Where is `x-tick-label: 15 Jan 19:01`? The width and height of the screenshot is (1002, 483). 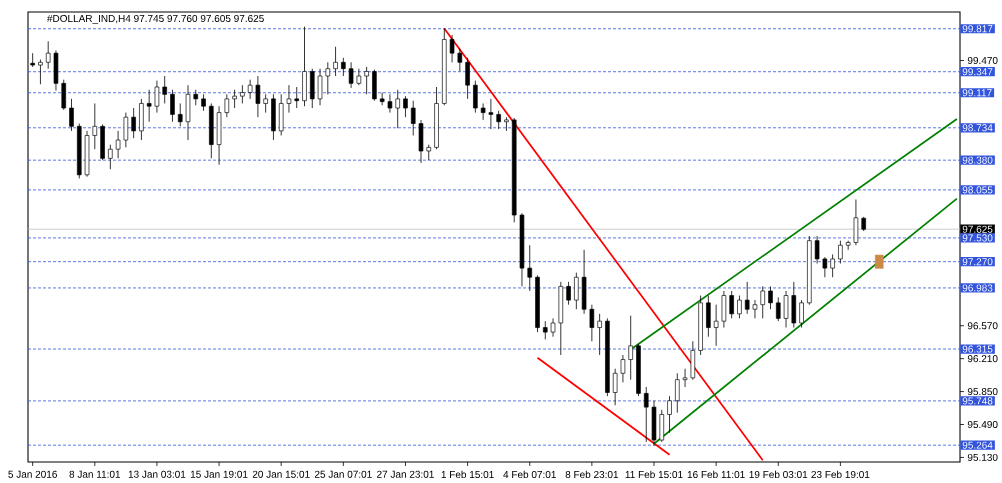
x-tick-label: 15 Jan 19:01 is located at coordinates (219, 474).